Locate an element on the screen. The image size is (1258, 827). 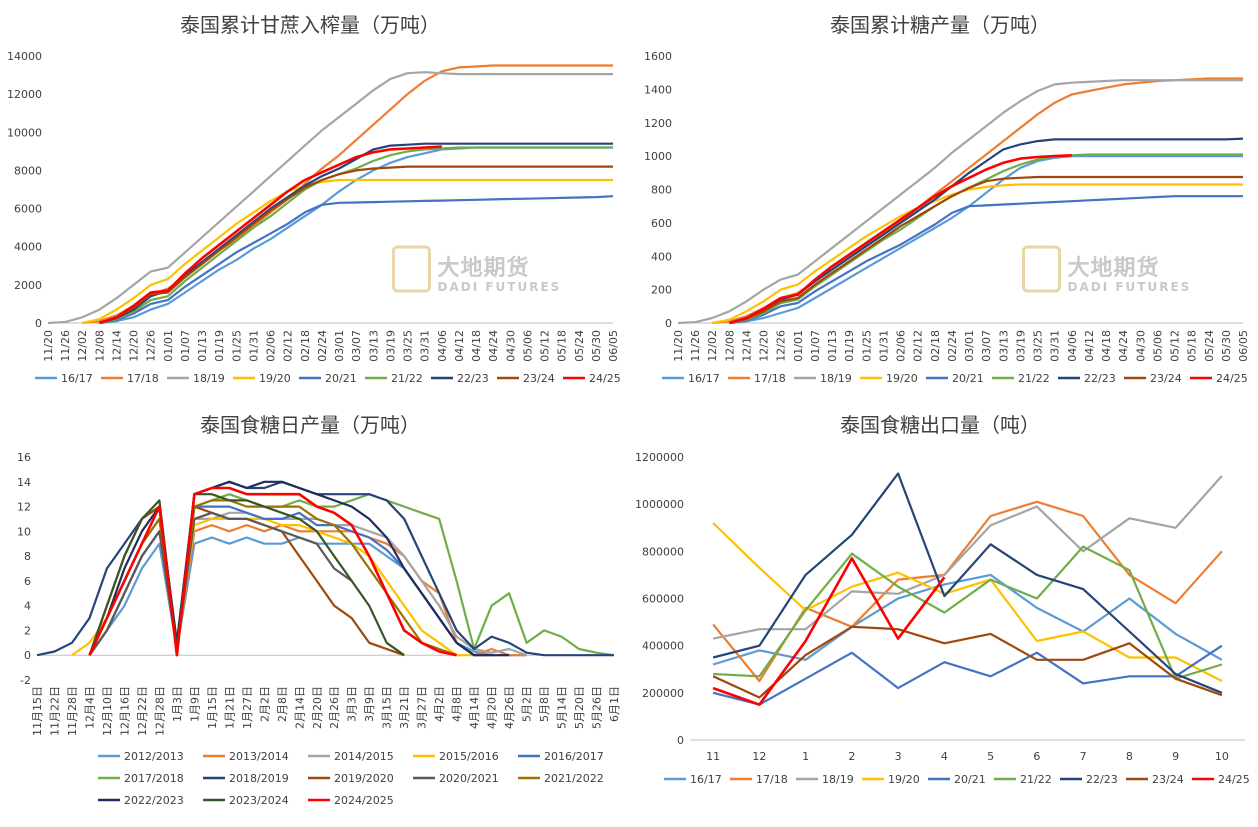
y-tick-label: 800 is located at coordinates (661, 190).